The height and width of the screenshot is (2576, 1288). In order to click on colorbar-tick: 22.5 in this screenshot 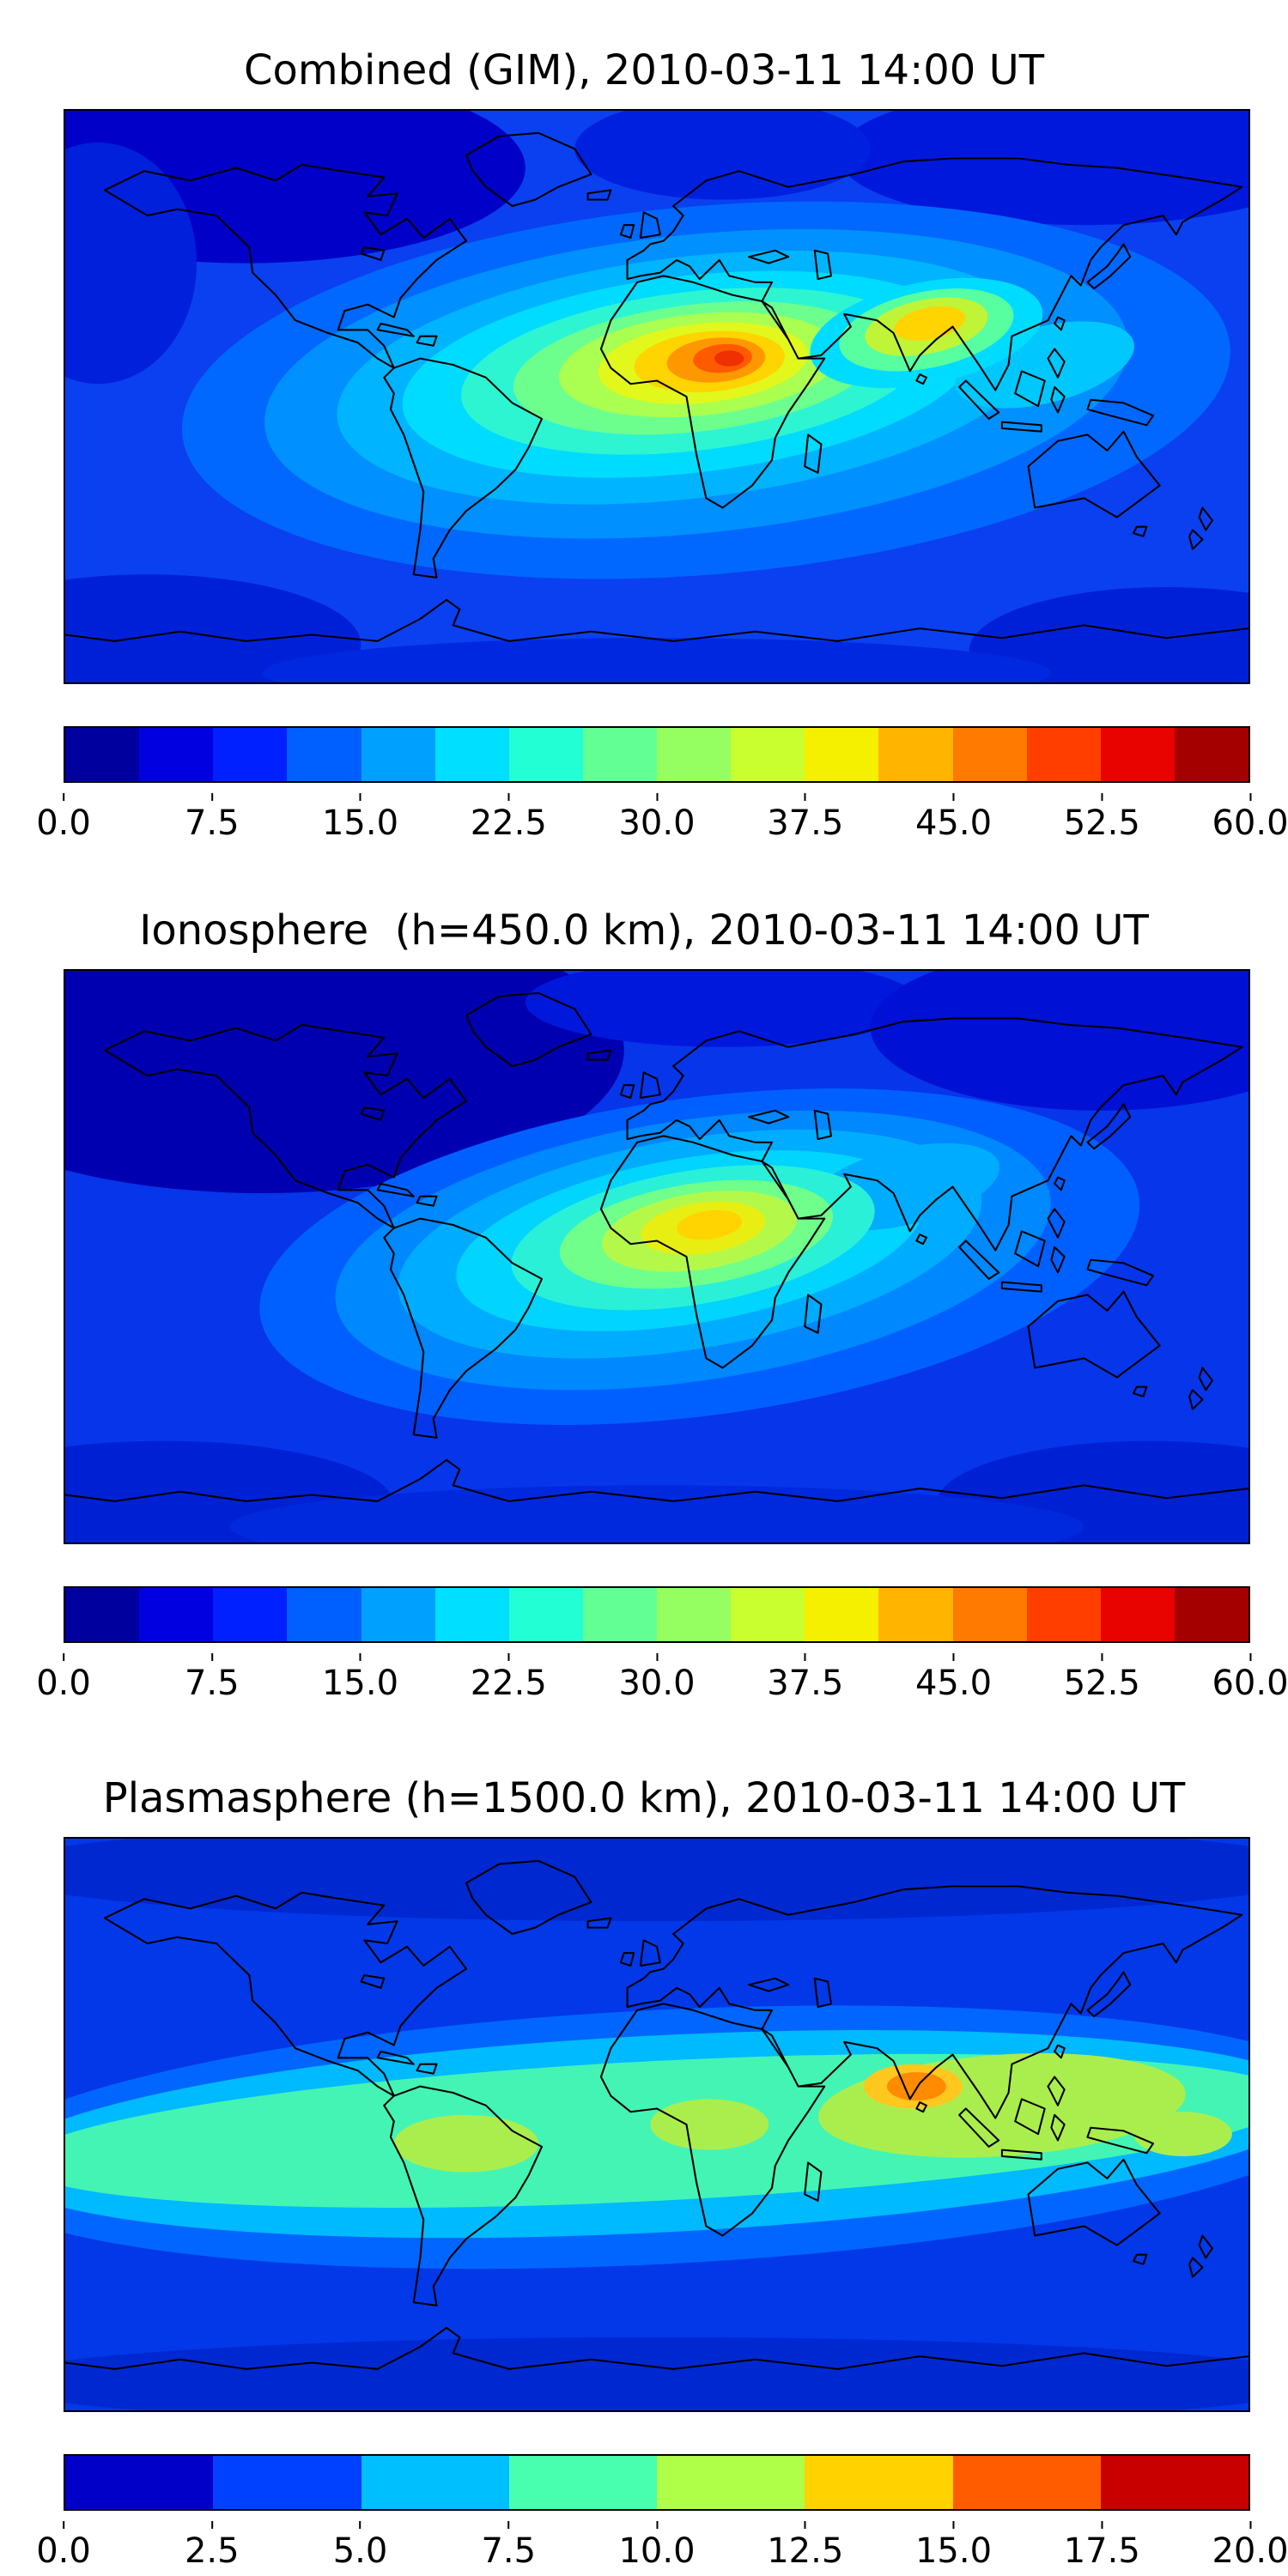, I will do `click(509, 1677)`.